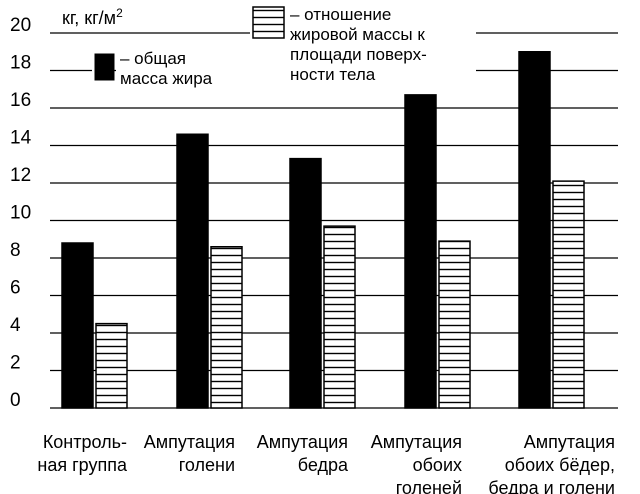 This screenshot has width=640, height=494. Describe the element at coordinates (15, 400) in the screenshot. I see `y-tick-label: 0` at that location.